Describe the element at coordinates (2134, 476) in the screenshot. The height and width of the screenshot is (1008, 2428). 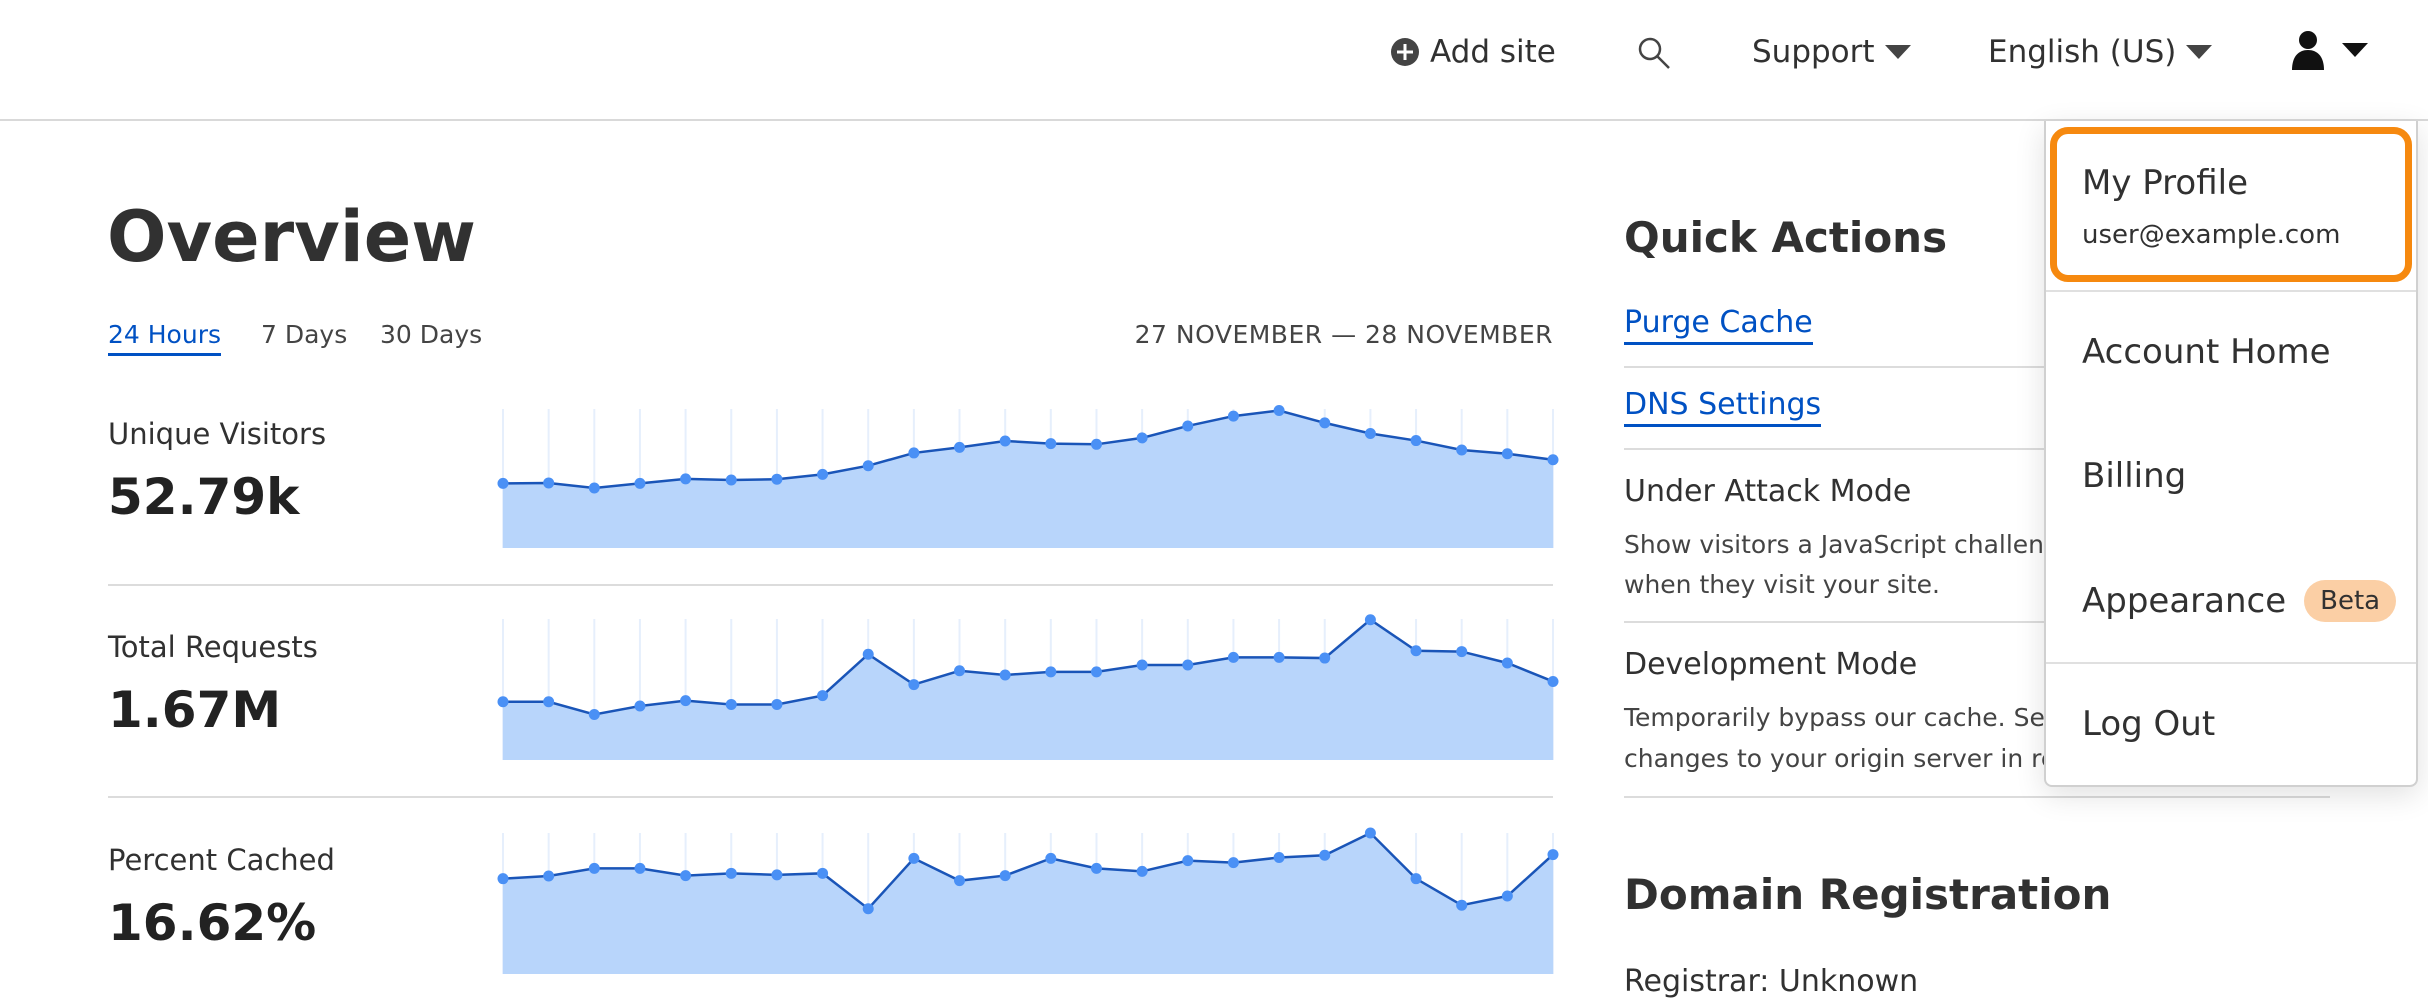
I see `billing-item: Billing` at that location.